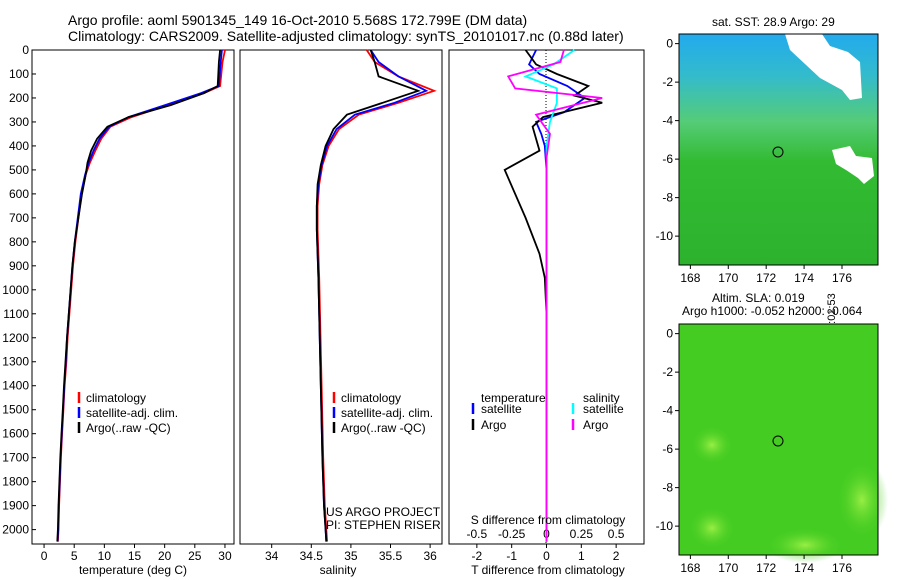 The height and width of the screenshot is (580, 900). I want to click on sla-map-title-line-2: Argo h1000: -0.052 h2000: -0.064, so click(772, 311).